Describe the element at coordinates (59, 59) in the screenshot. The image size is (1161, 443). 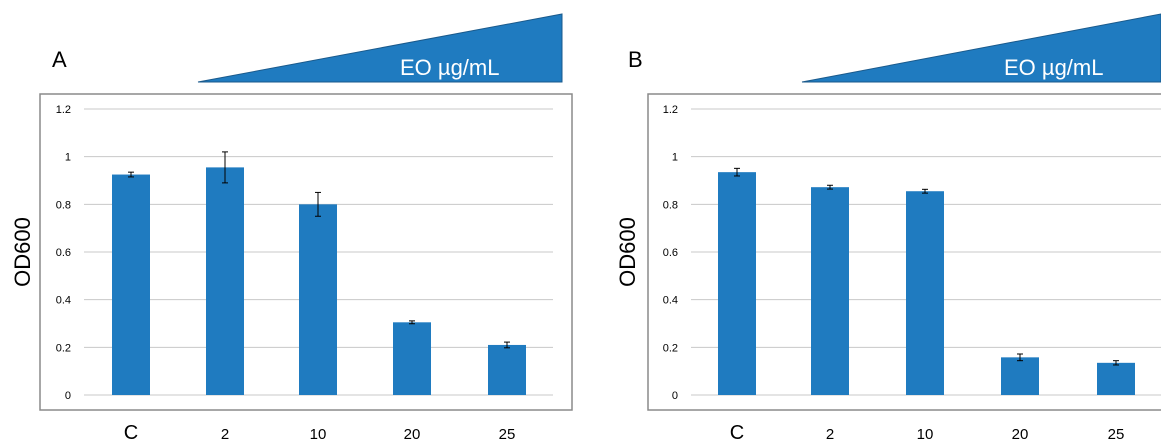
I see `panel-label: A` at that location.